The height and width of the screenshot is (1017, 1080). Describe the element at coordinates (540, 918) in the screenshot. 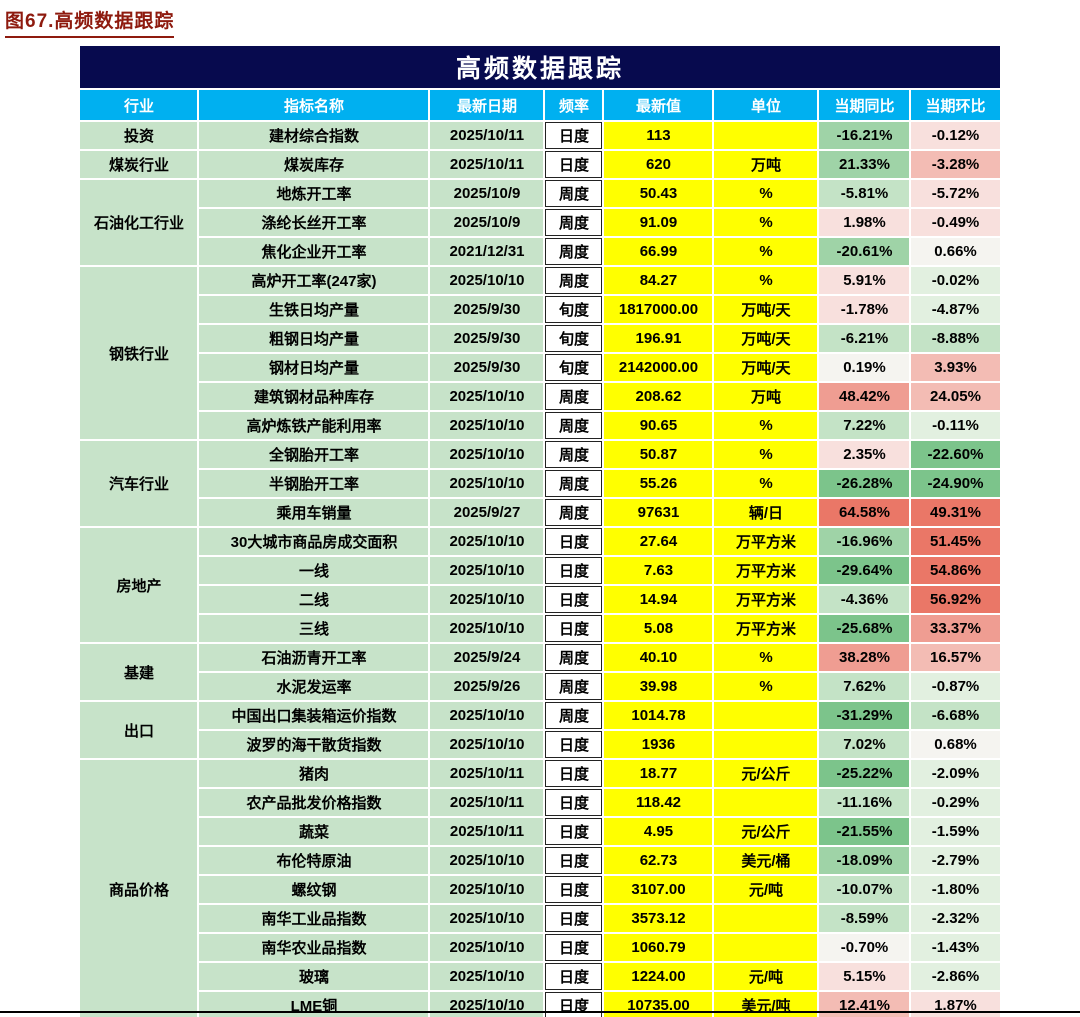

I see `table-row: 南华工业品指数 2025/10/10 日度 3573.12 -8.59% -2.32%` at that location.